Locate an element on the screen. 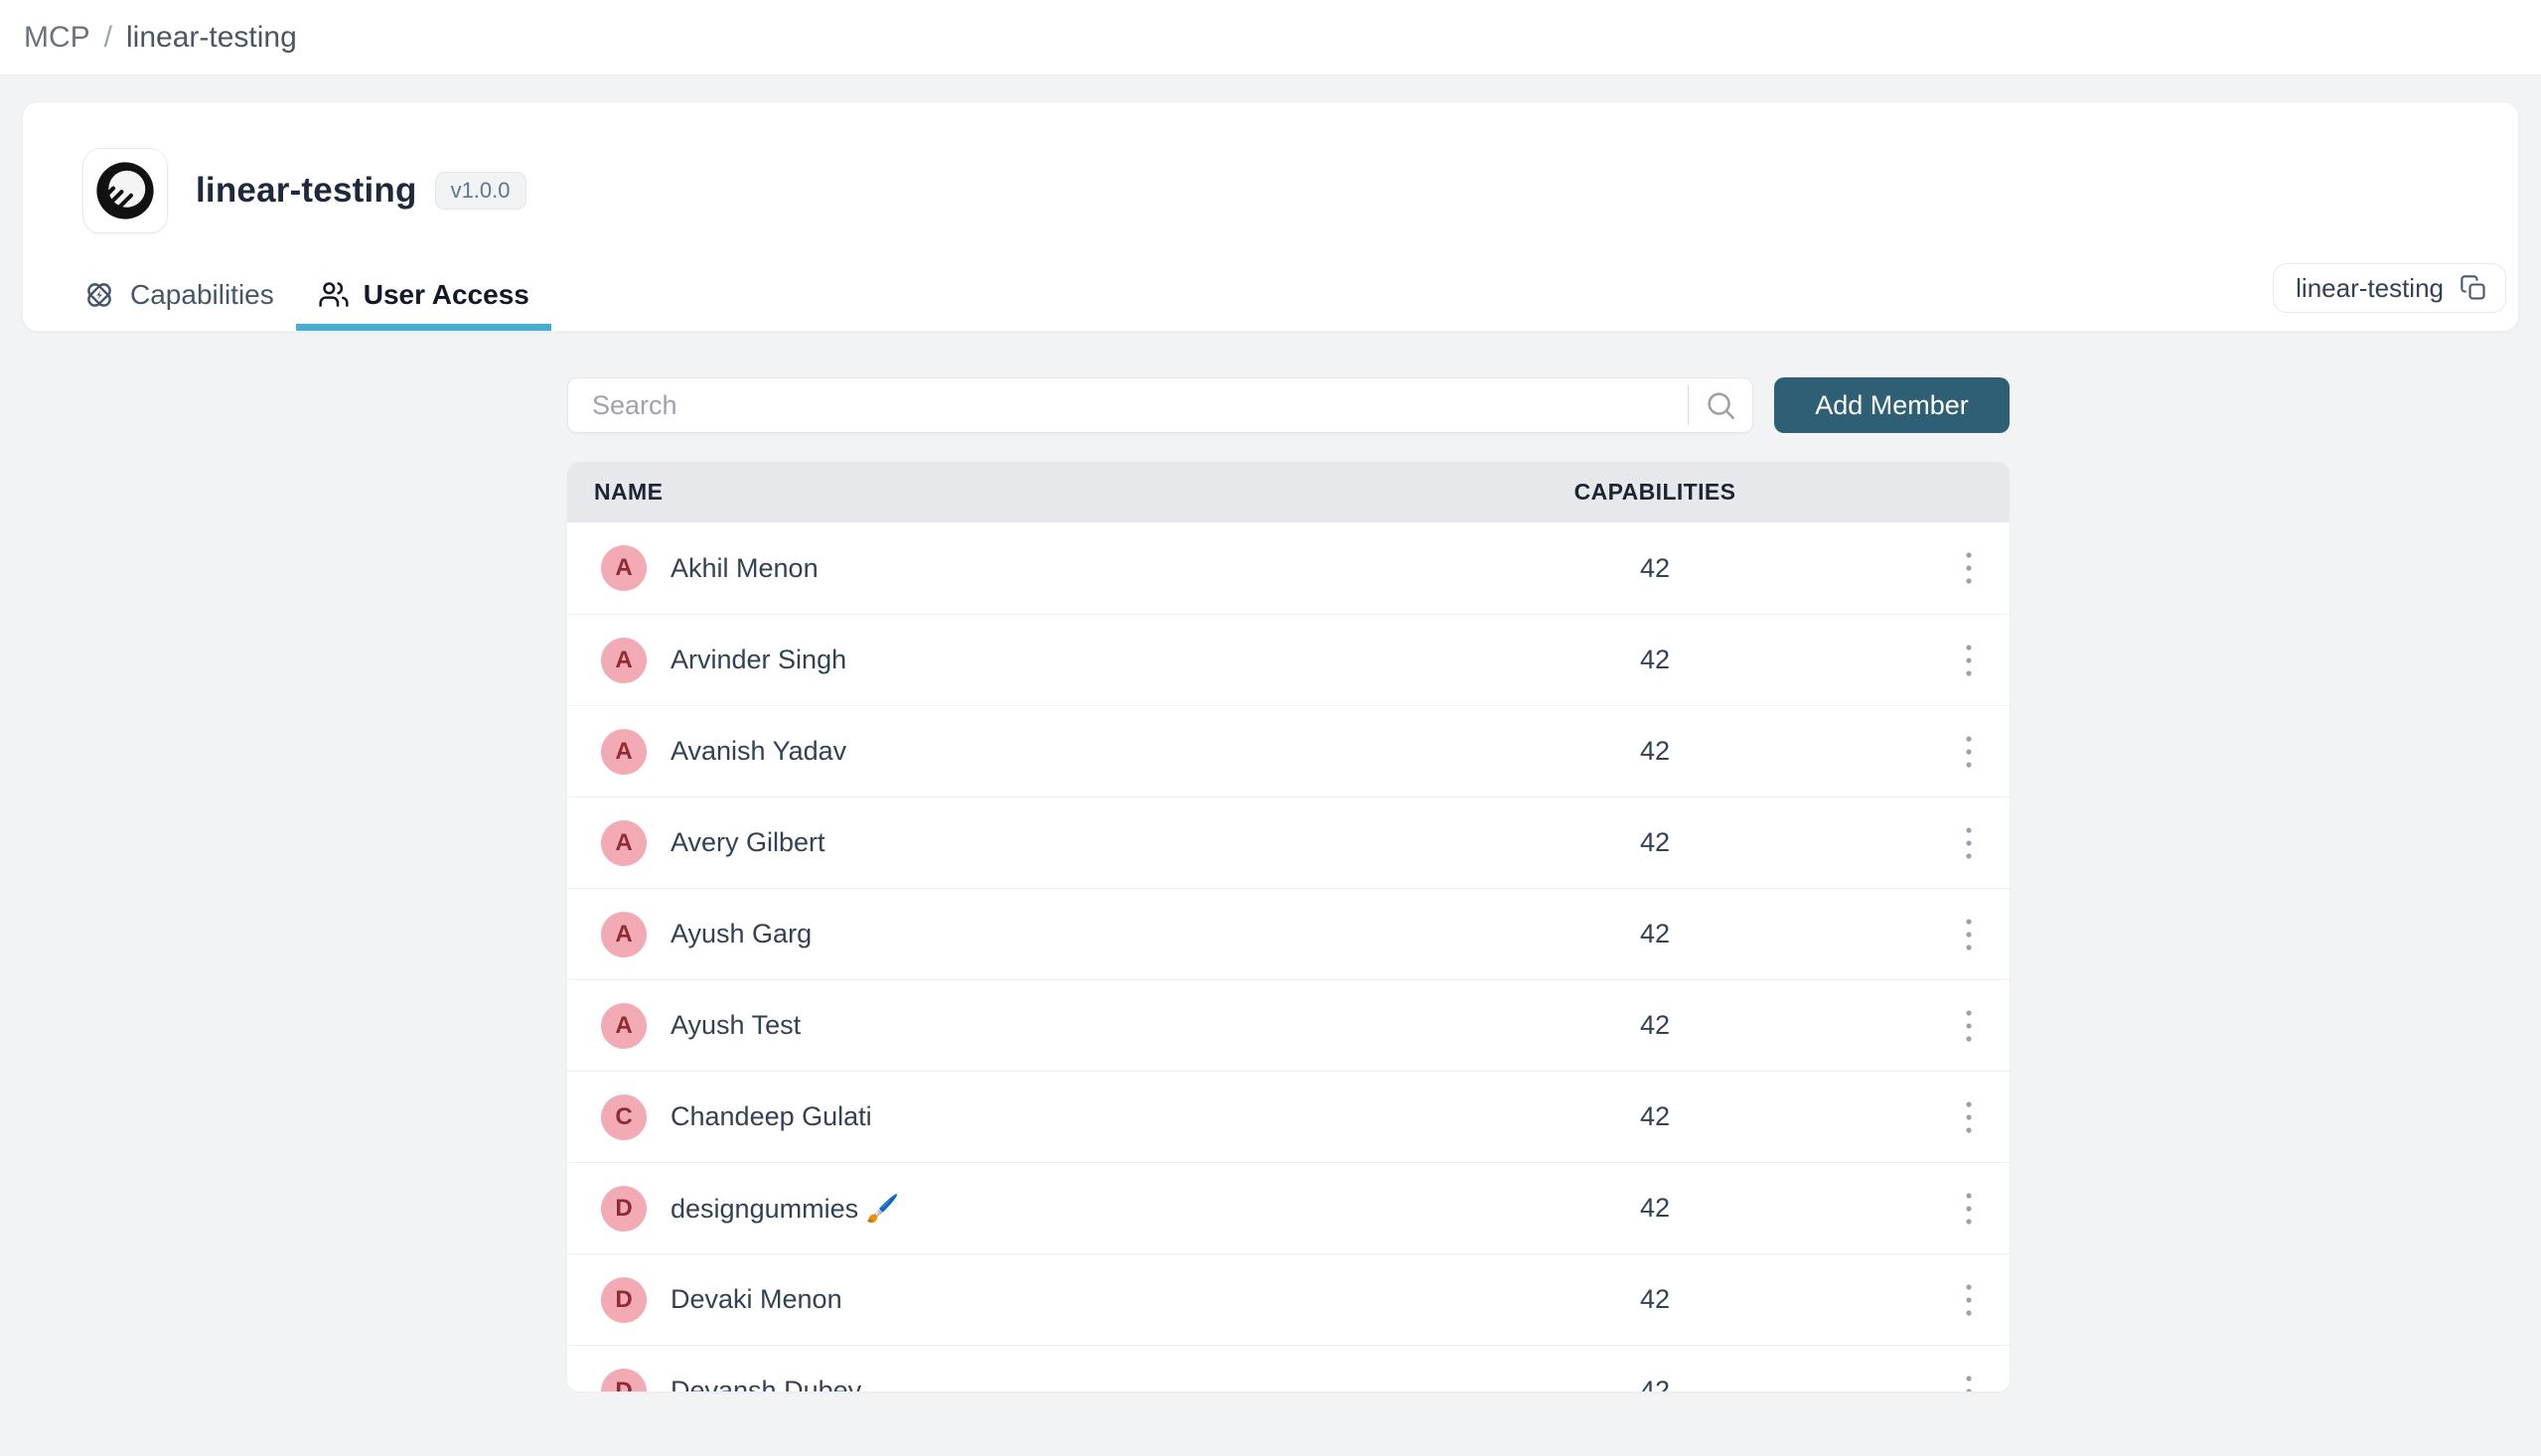 Image resolution: width=2541 pixels, height=1456 pixels. member-name: Chandeep Gulati is located at coordinates (771, 1116).